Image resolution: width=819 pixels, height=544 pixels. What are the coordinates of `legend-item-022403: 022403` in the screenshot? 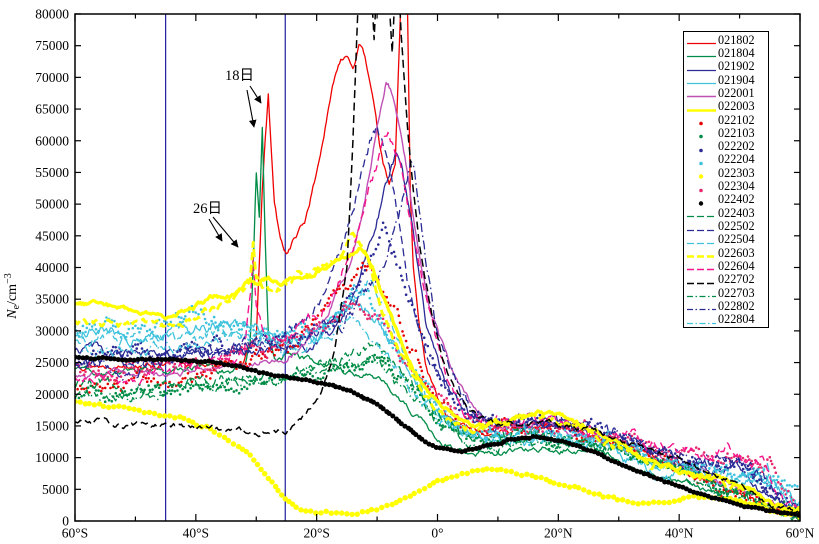 It's located at (727, 212).